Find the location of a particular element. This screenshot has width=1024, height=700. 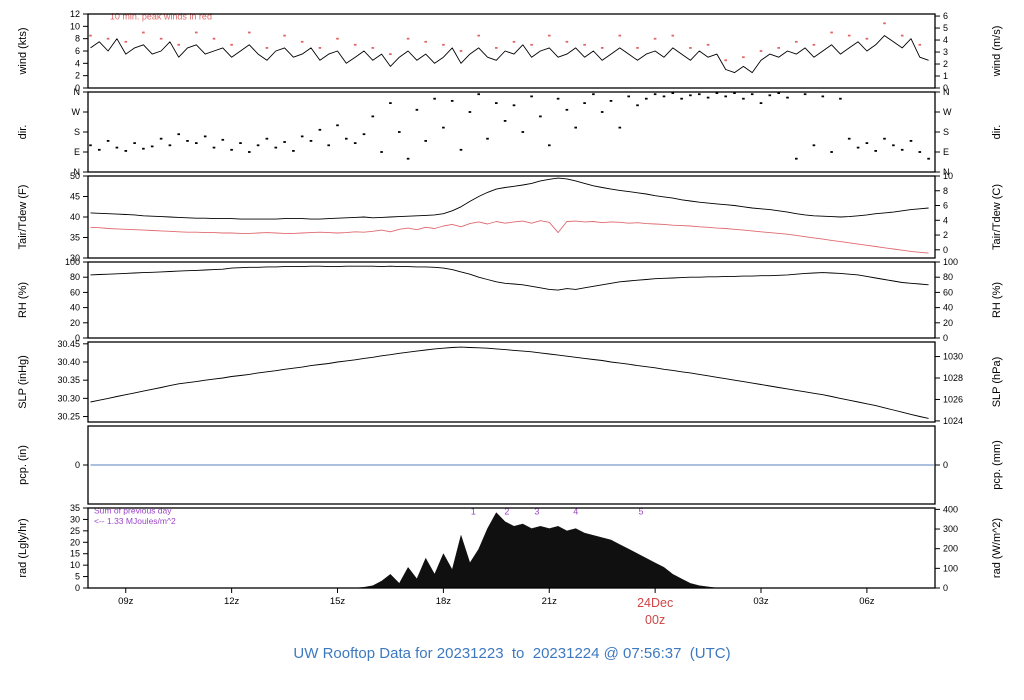

left-axis-title: wind (kts) is located at coordinates (23, 51).